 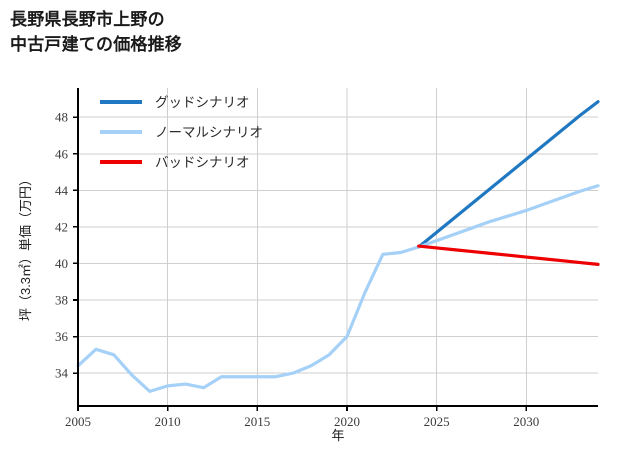 What do you see at coordinates (61, 263) in the screenshot?
I see `y-tick-label: 40` at bounding box center [61, 263].